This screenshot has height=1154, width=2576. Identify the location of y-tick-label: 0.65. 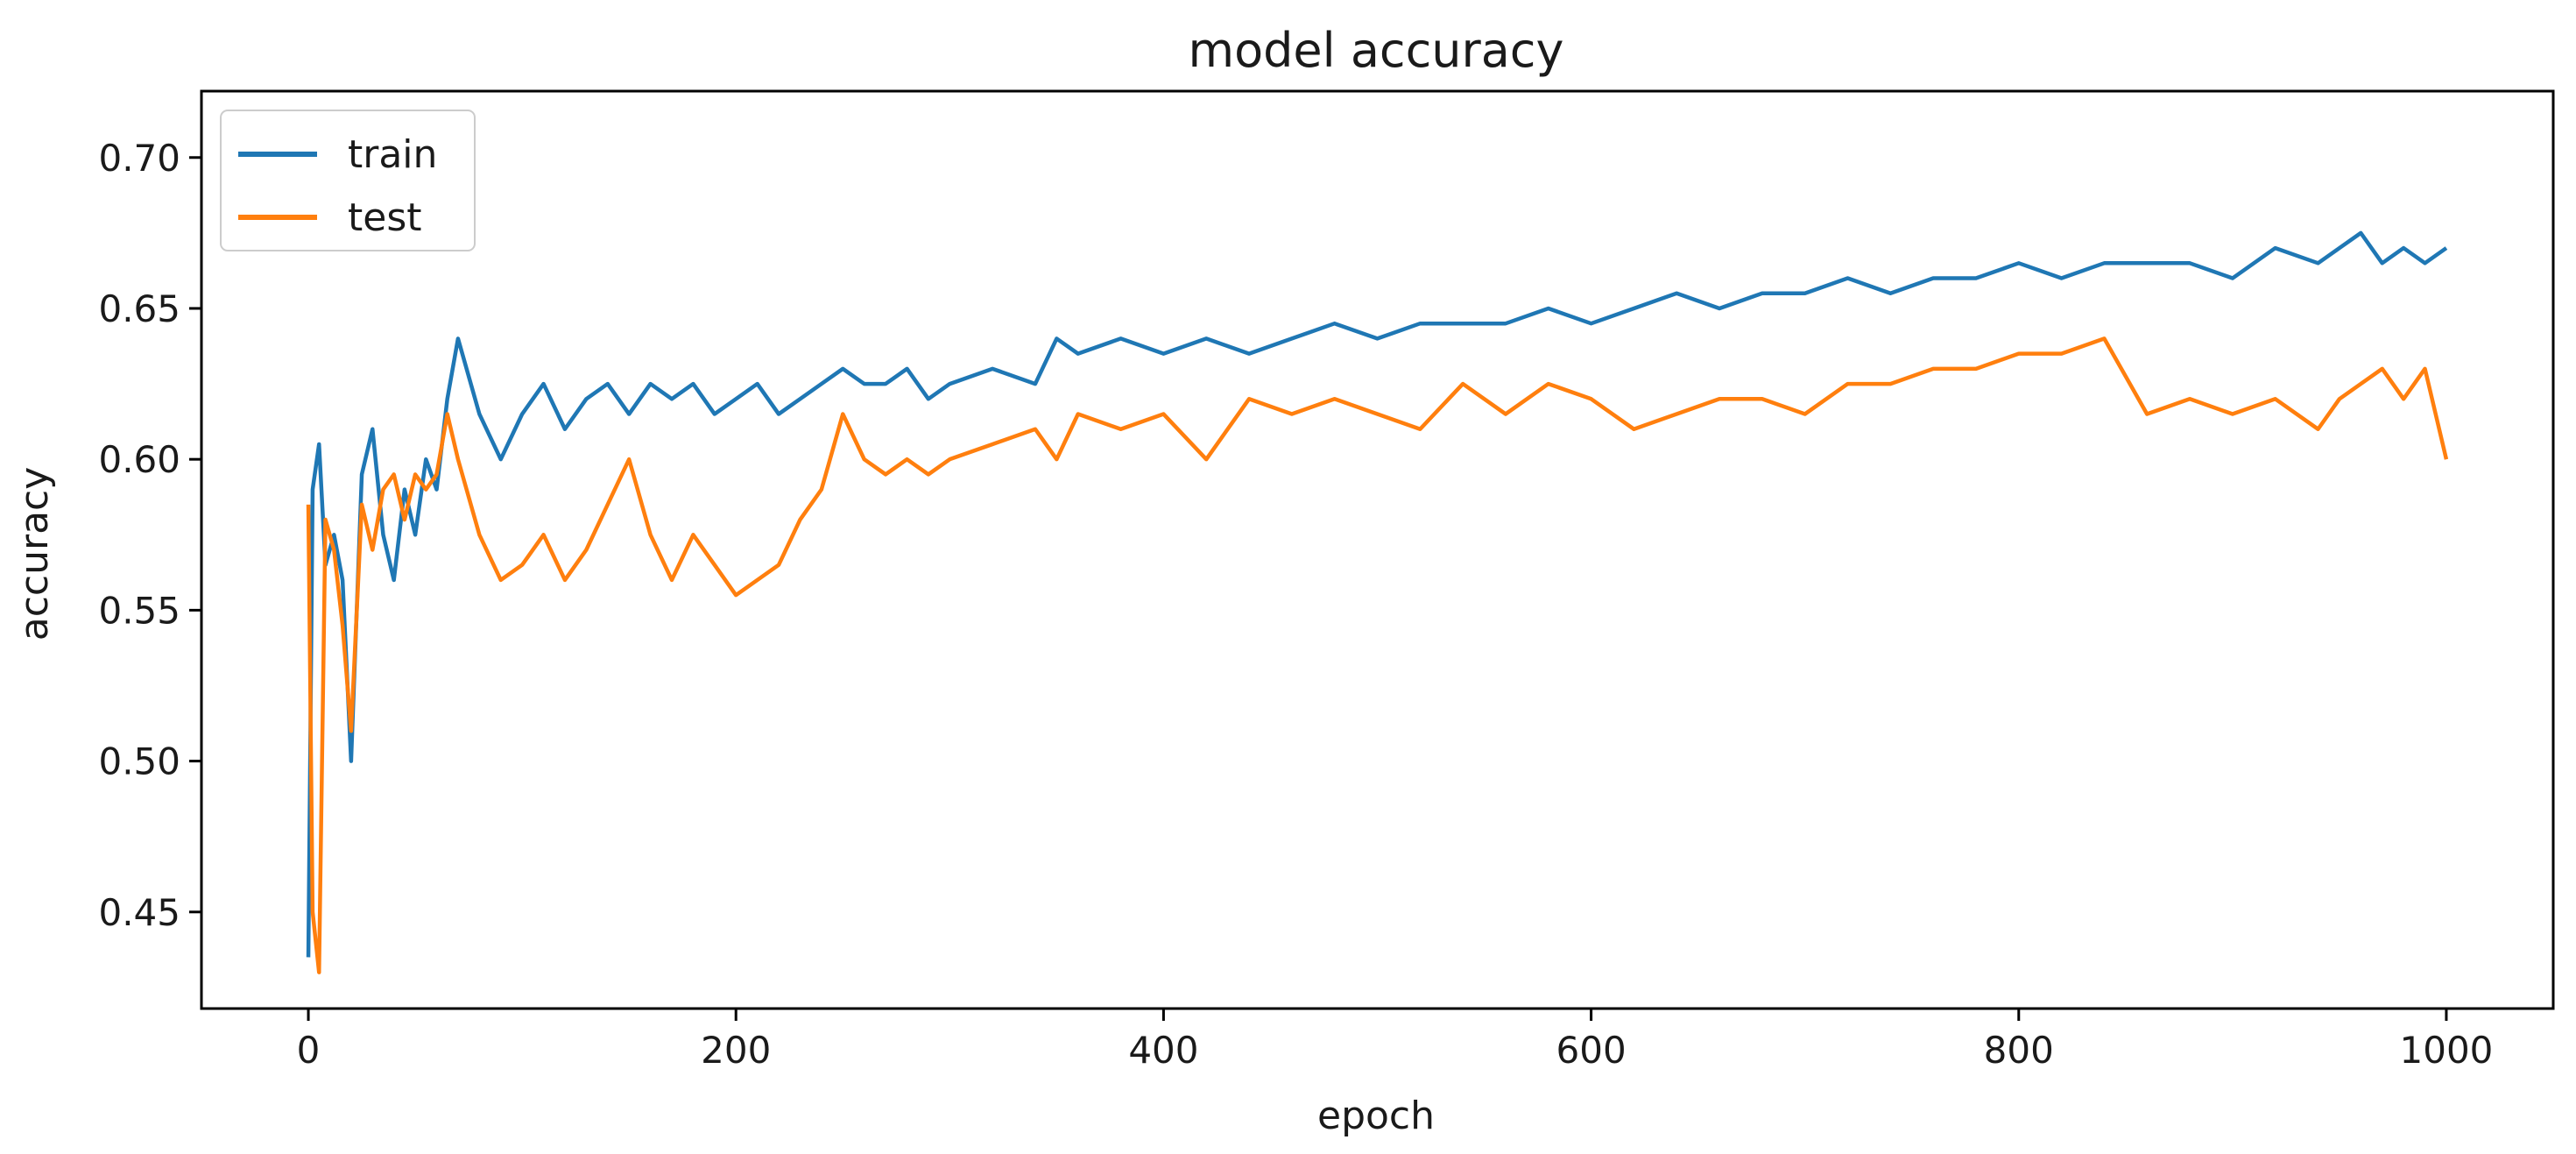
(139, 308).